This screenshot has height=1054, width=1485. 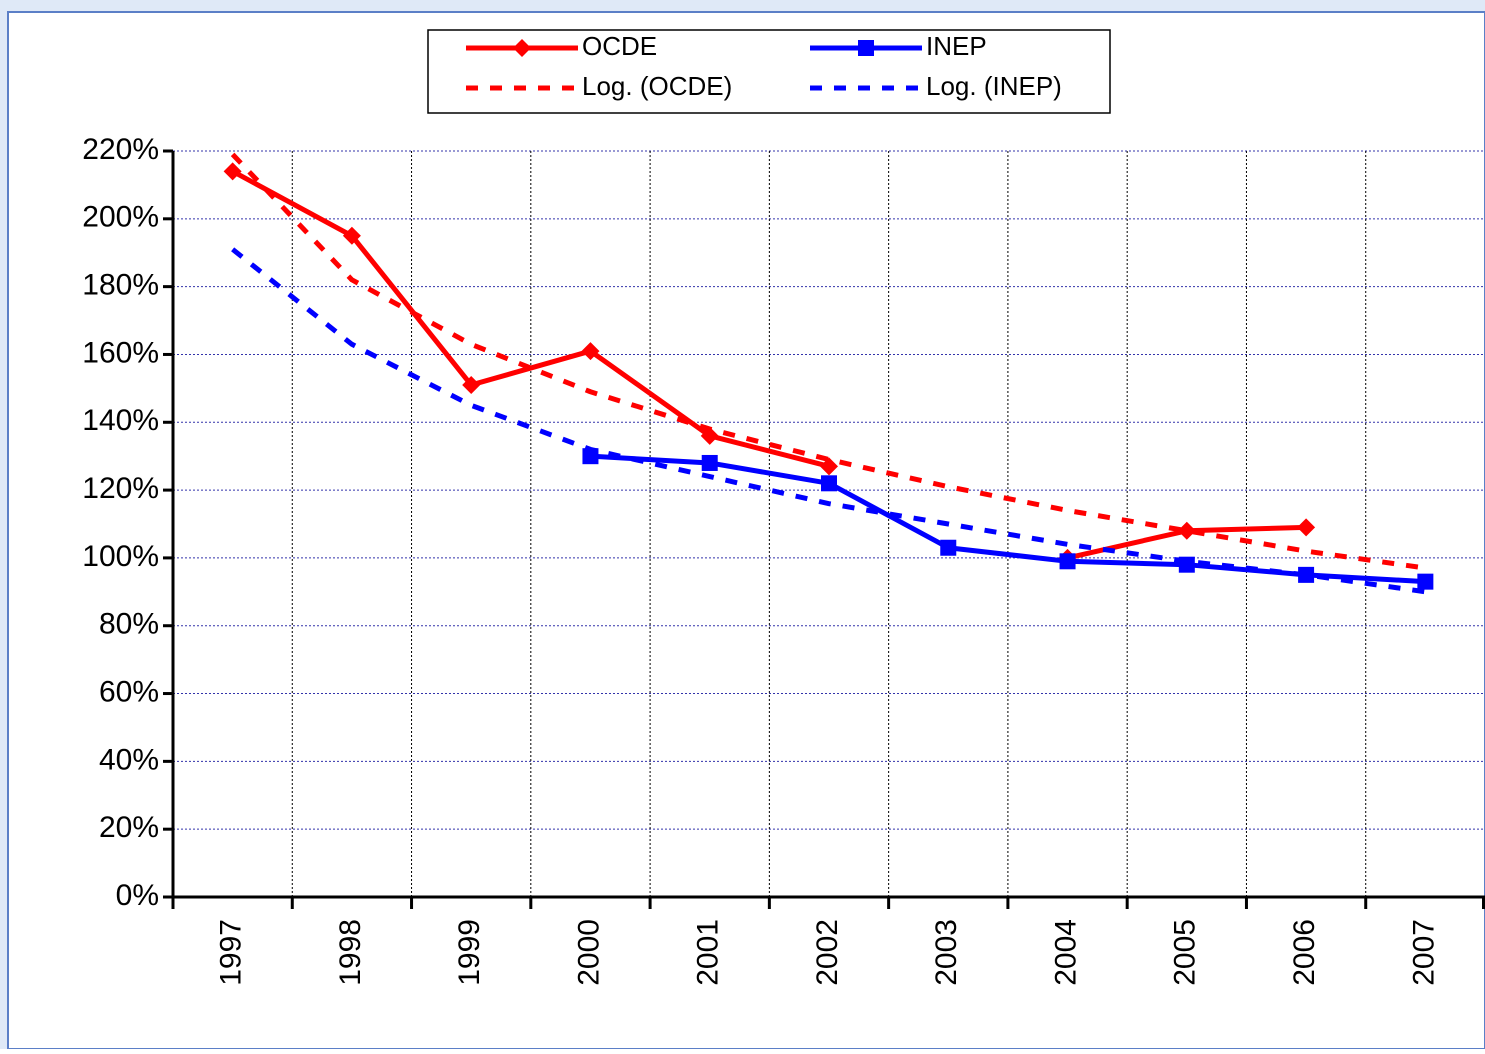 What do you see at coordinates (120, 556) in the screenshot?
I see `y-tick-label: 100%` at bounding box center [120, 556].